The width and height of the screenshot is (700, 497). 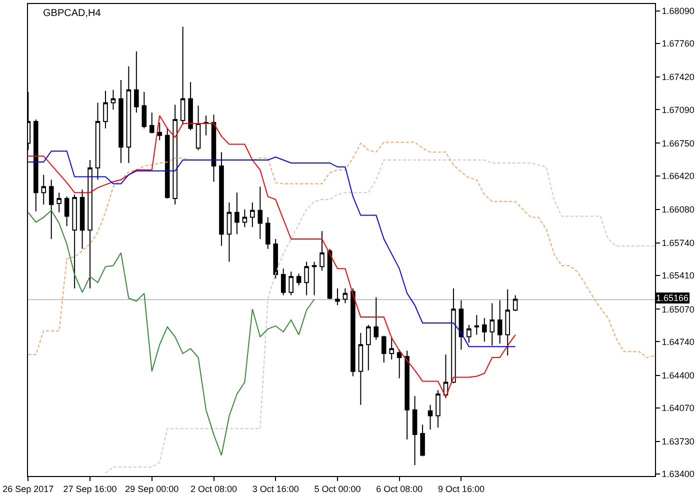 I want to click on x-tick-label: 26 Sep 2017, so click(x=28, y=489).